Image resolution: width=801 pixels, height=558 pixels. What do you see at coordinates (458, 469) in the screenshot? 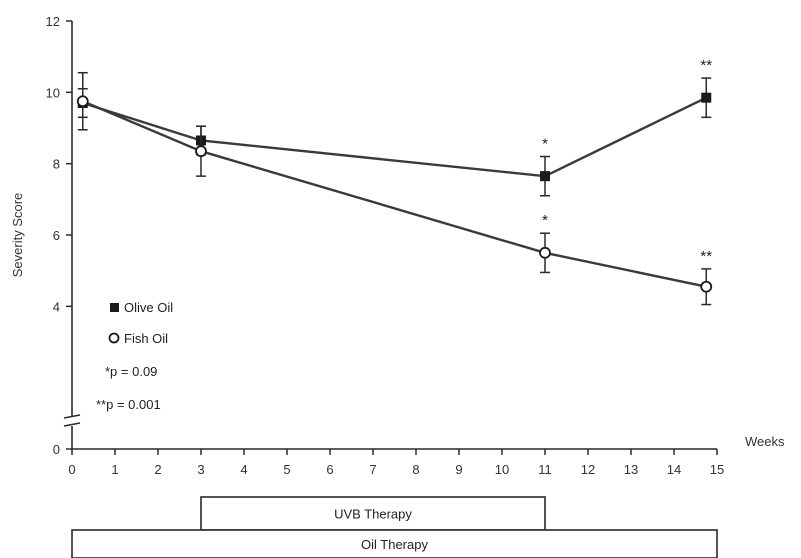
I see `x-tick-label: 9` at bounding box center [458, 469].